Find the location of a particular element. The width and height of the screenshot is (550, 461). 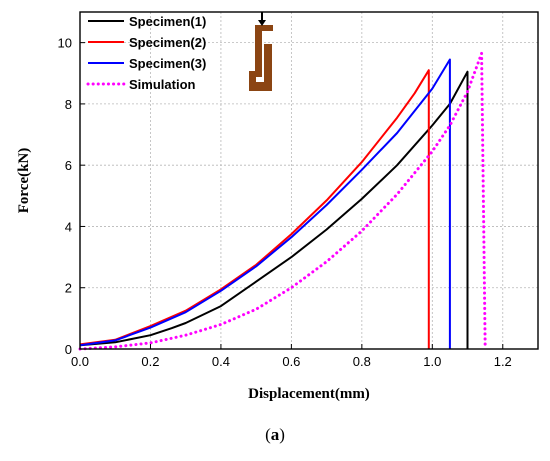

legend-label: Simulation is located at coordinates (162, 84).